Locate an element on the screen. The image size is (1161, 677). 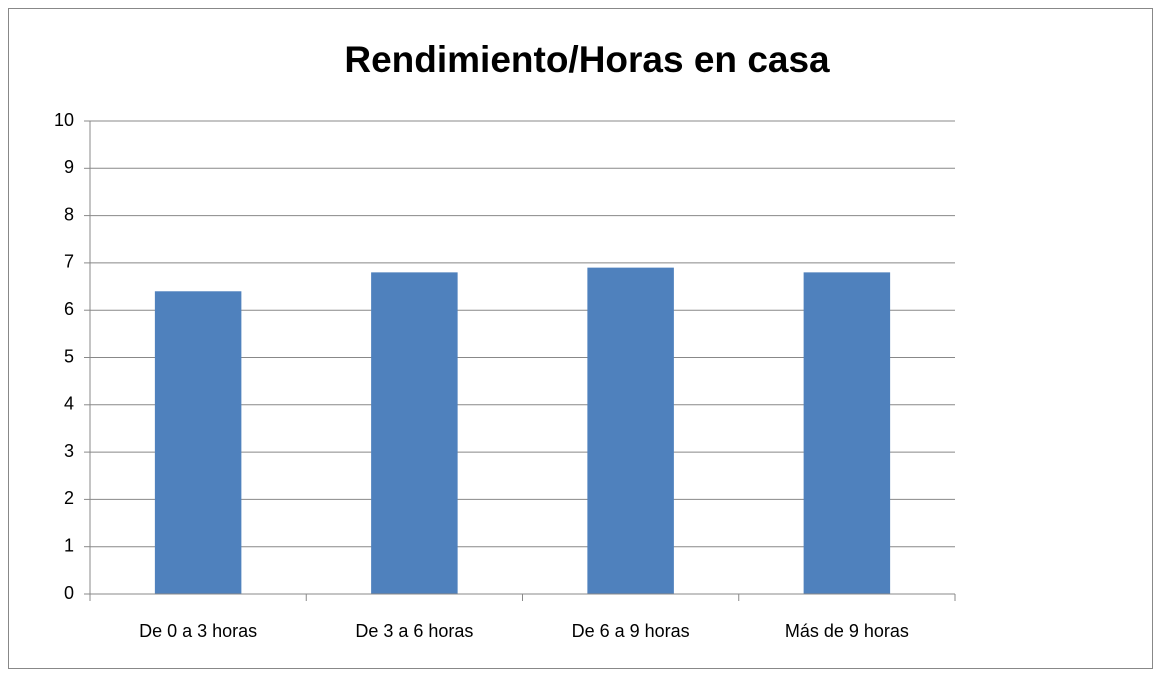
y-tick-label: 7 is located at coordinates (69, 262).